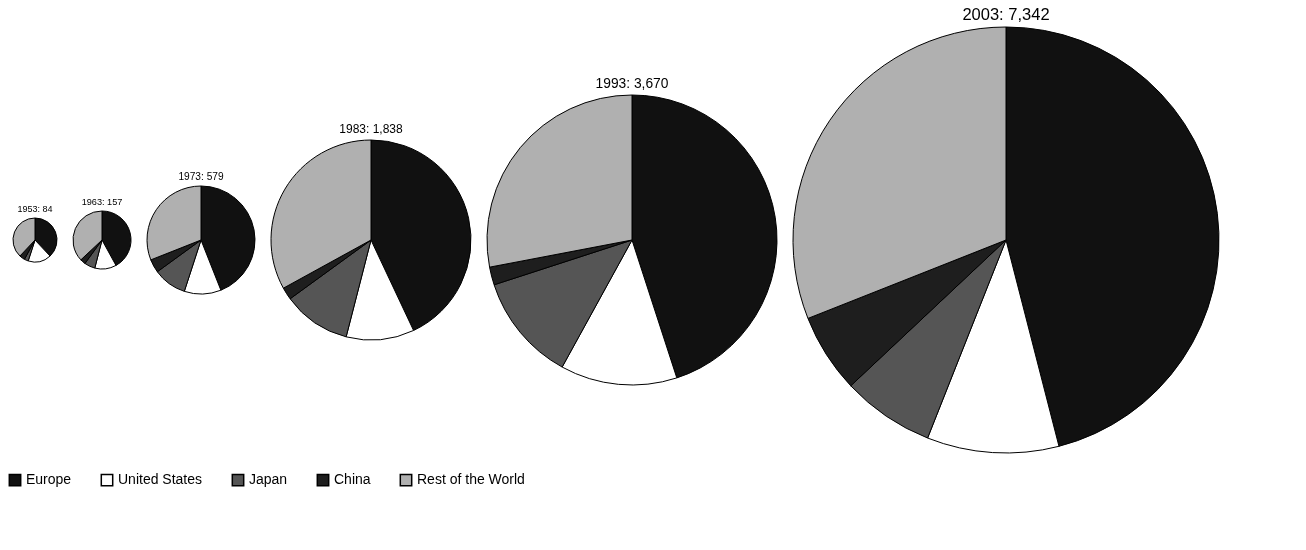  Describe the element at coordinates (160, 479) in the screenshot. I see `legend-label: United States` at that location.